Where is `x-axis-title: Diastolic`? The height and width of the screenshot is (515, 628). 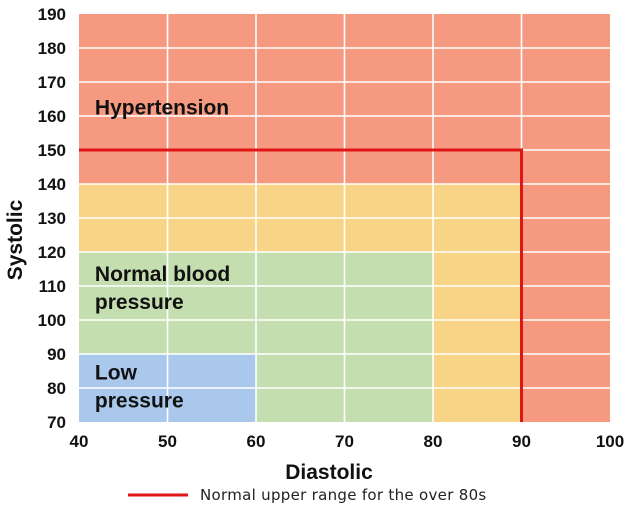
x-axis-title: Diastolic is located at coordinates (329, 472).